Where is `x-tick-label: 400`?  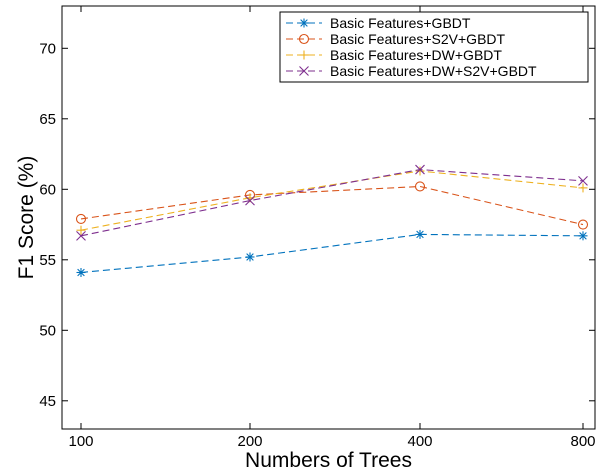 x-tick-label: 400 is located at coordinates (419, 441).